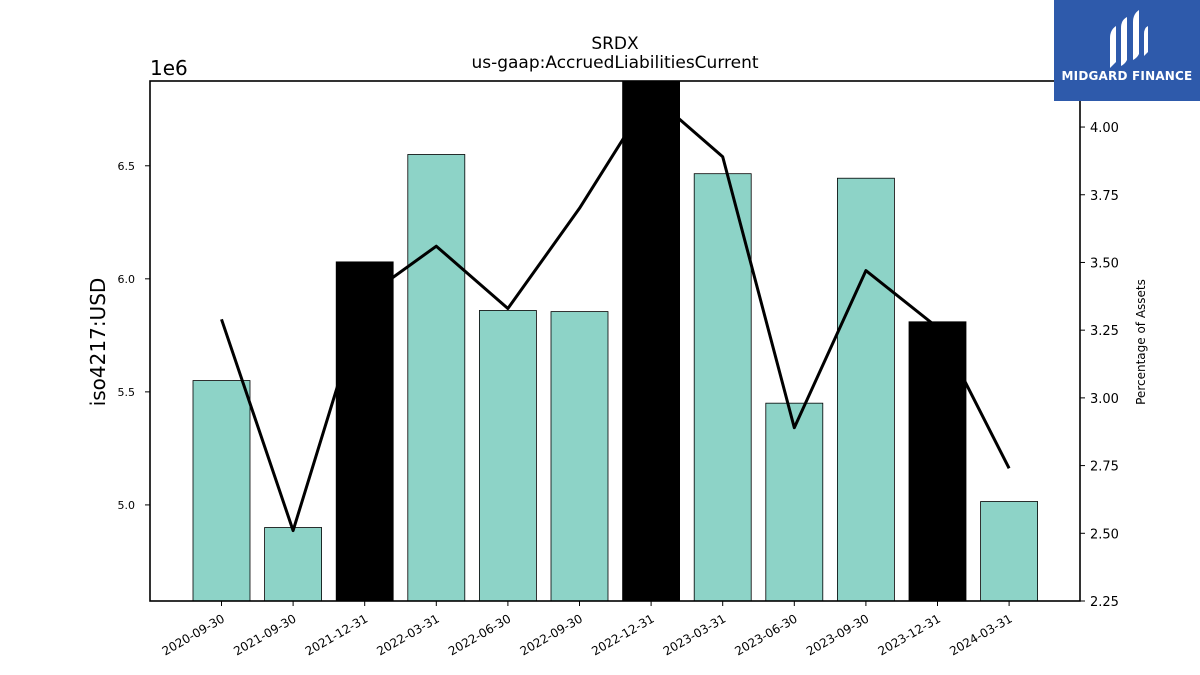 The width and height of the screenshot is (1200, 675). What do you see at coordinates (336, 634) in the screenshot?
I see `x-tick-label: 2021-12-31` at bounding box center [336, 634].